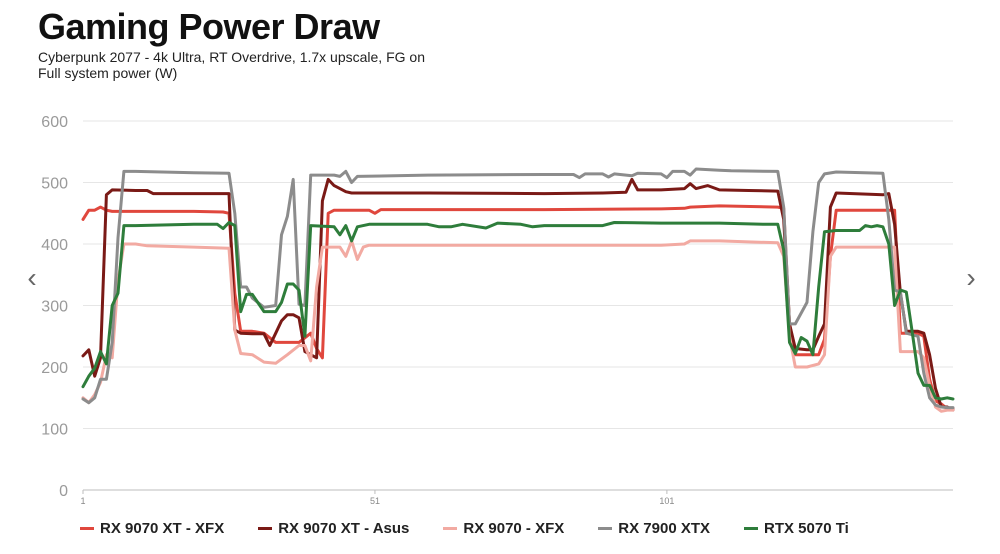 The height and width of the screenshot is (554, 1000). What do you see at coordinates (162, 528) in the screenshot?
I see `legend-label: RX 9070 XT - XFX` at bounding box center [162, 528].